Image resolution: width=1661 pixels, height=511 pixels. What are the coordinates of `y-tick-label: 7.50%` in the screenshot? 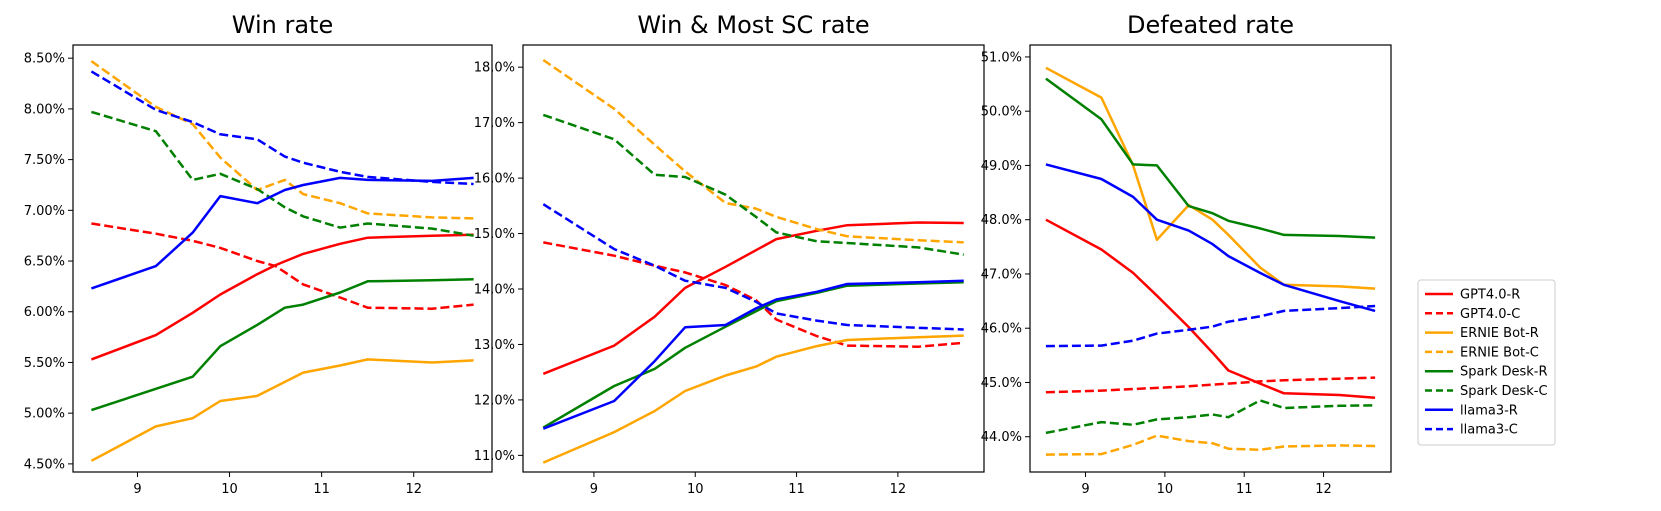 It's located at (44, 160).